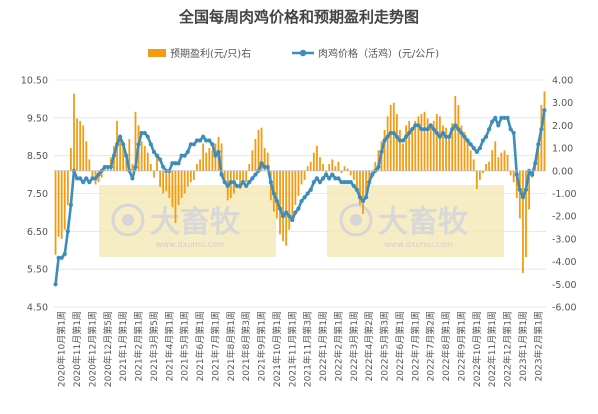 This screenshot has height=414, width=598. Describe the element at coordinates (564, 217) in the screenshot. I see `y-right-tick-label: -2.00` at that location.